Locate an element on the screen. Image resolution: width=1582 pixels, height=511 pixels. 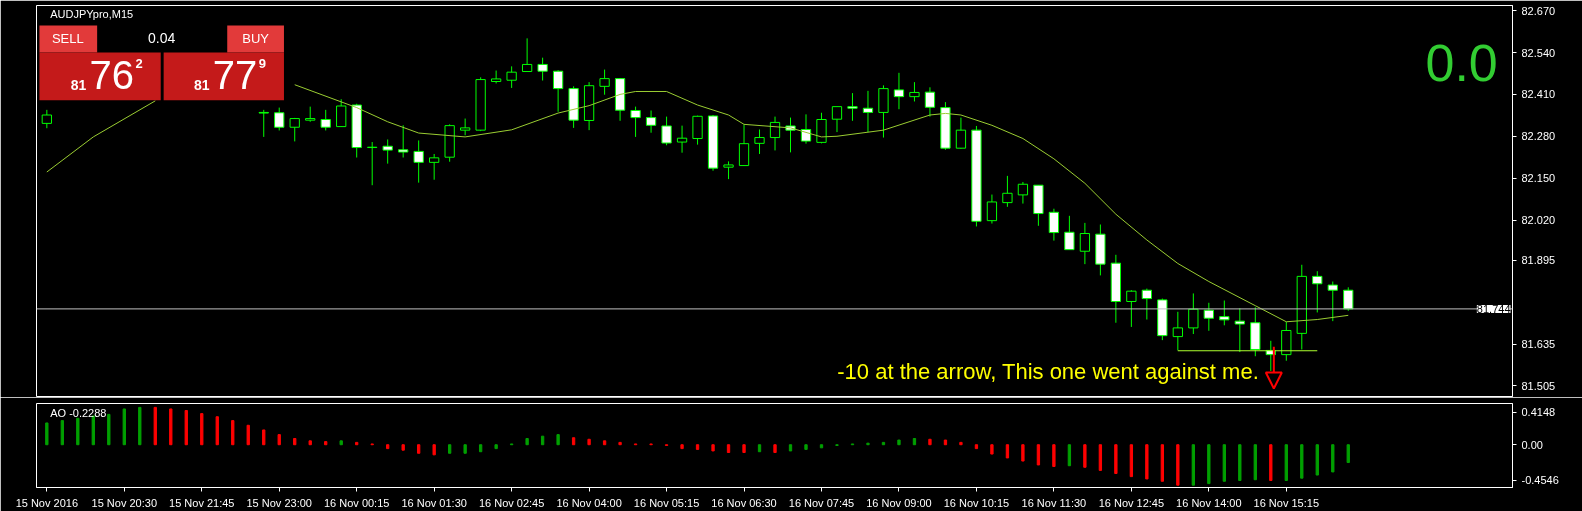
x-tick-label: 15 Nov 20:30 is located at coordinates (124, 502).